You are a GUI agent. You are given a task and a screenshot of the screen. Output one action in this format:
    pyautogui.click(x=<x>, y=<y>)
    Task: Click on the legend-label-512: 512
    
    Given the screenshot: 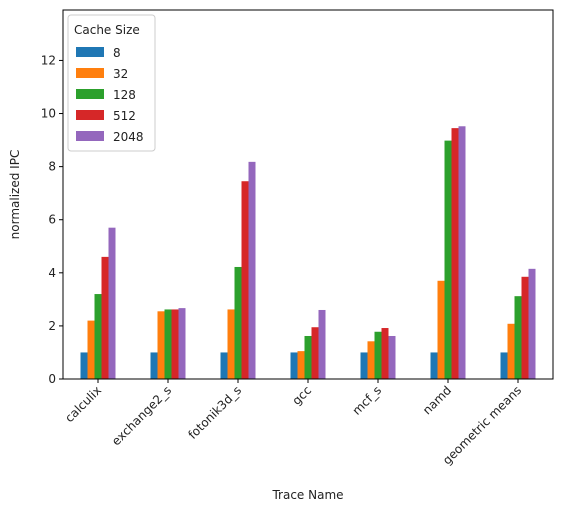 What is the action you would take?
    pyautogui.click(x=124, y=116)
    